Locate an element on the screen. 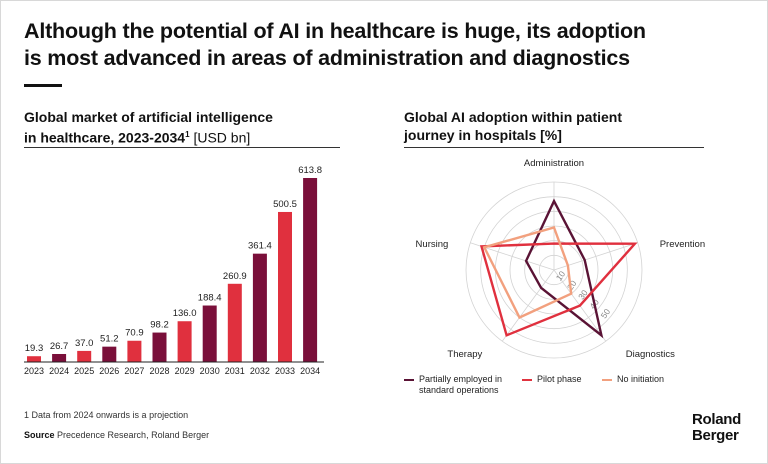 The width and height of the screenshot is (768, 464). radar-spoke-therapy is located at coordinates (528, 305).